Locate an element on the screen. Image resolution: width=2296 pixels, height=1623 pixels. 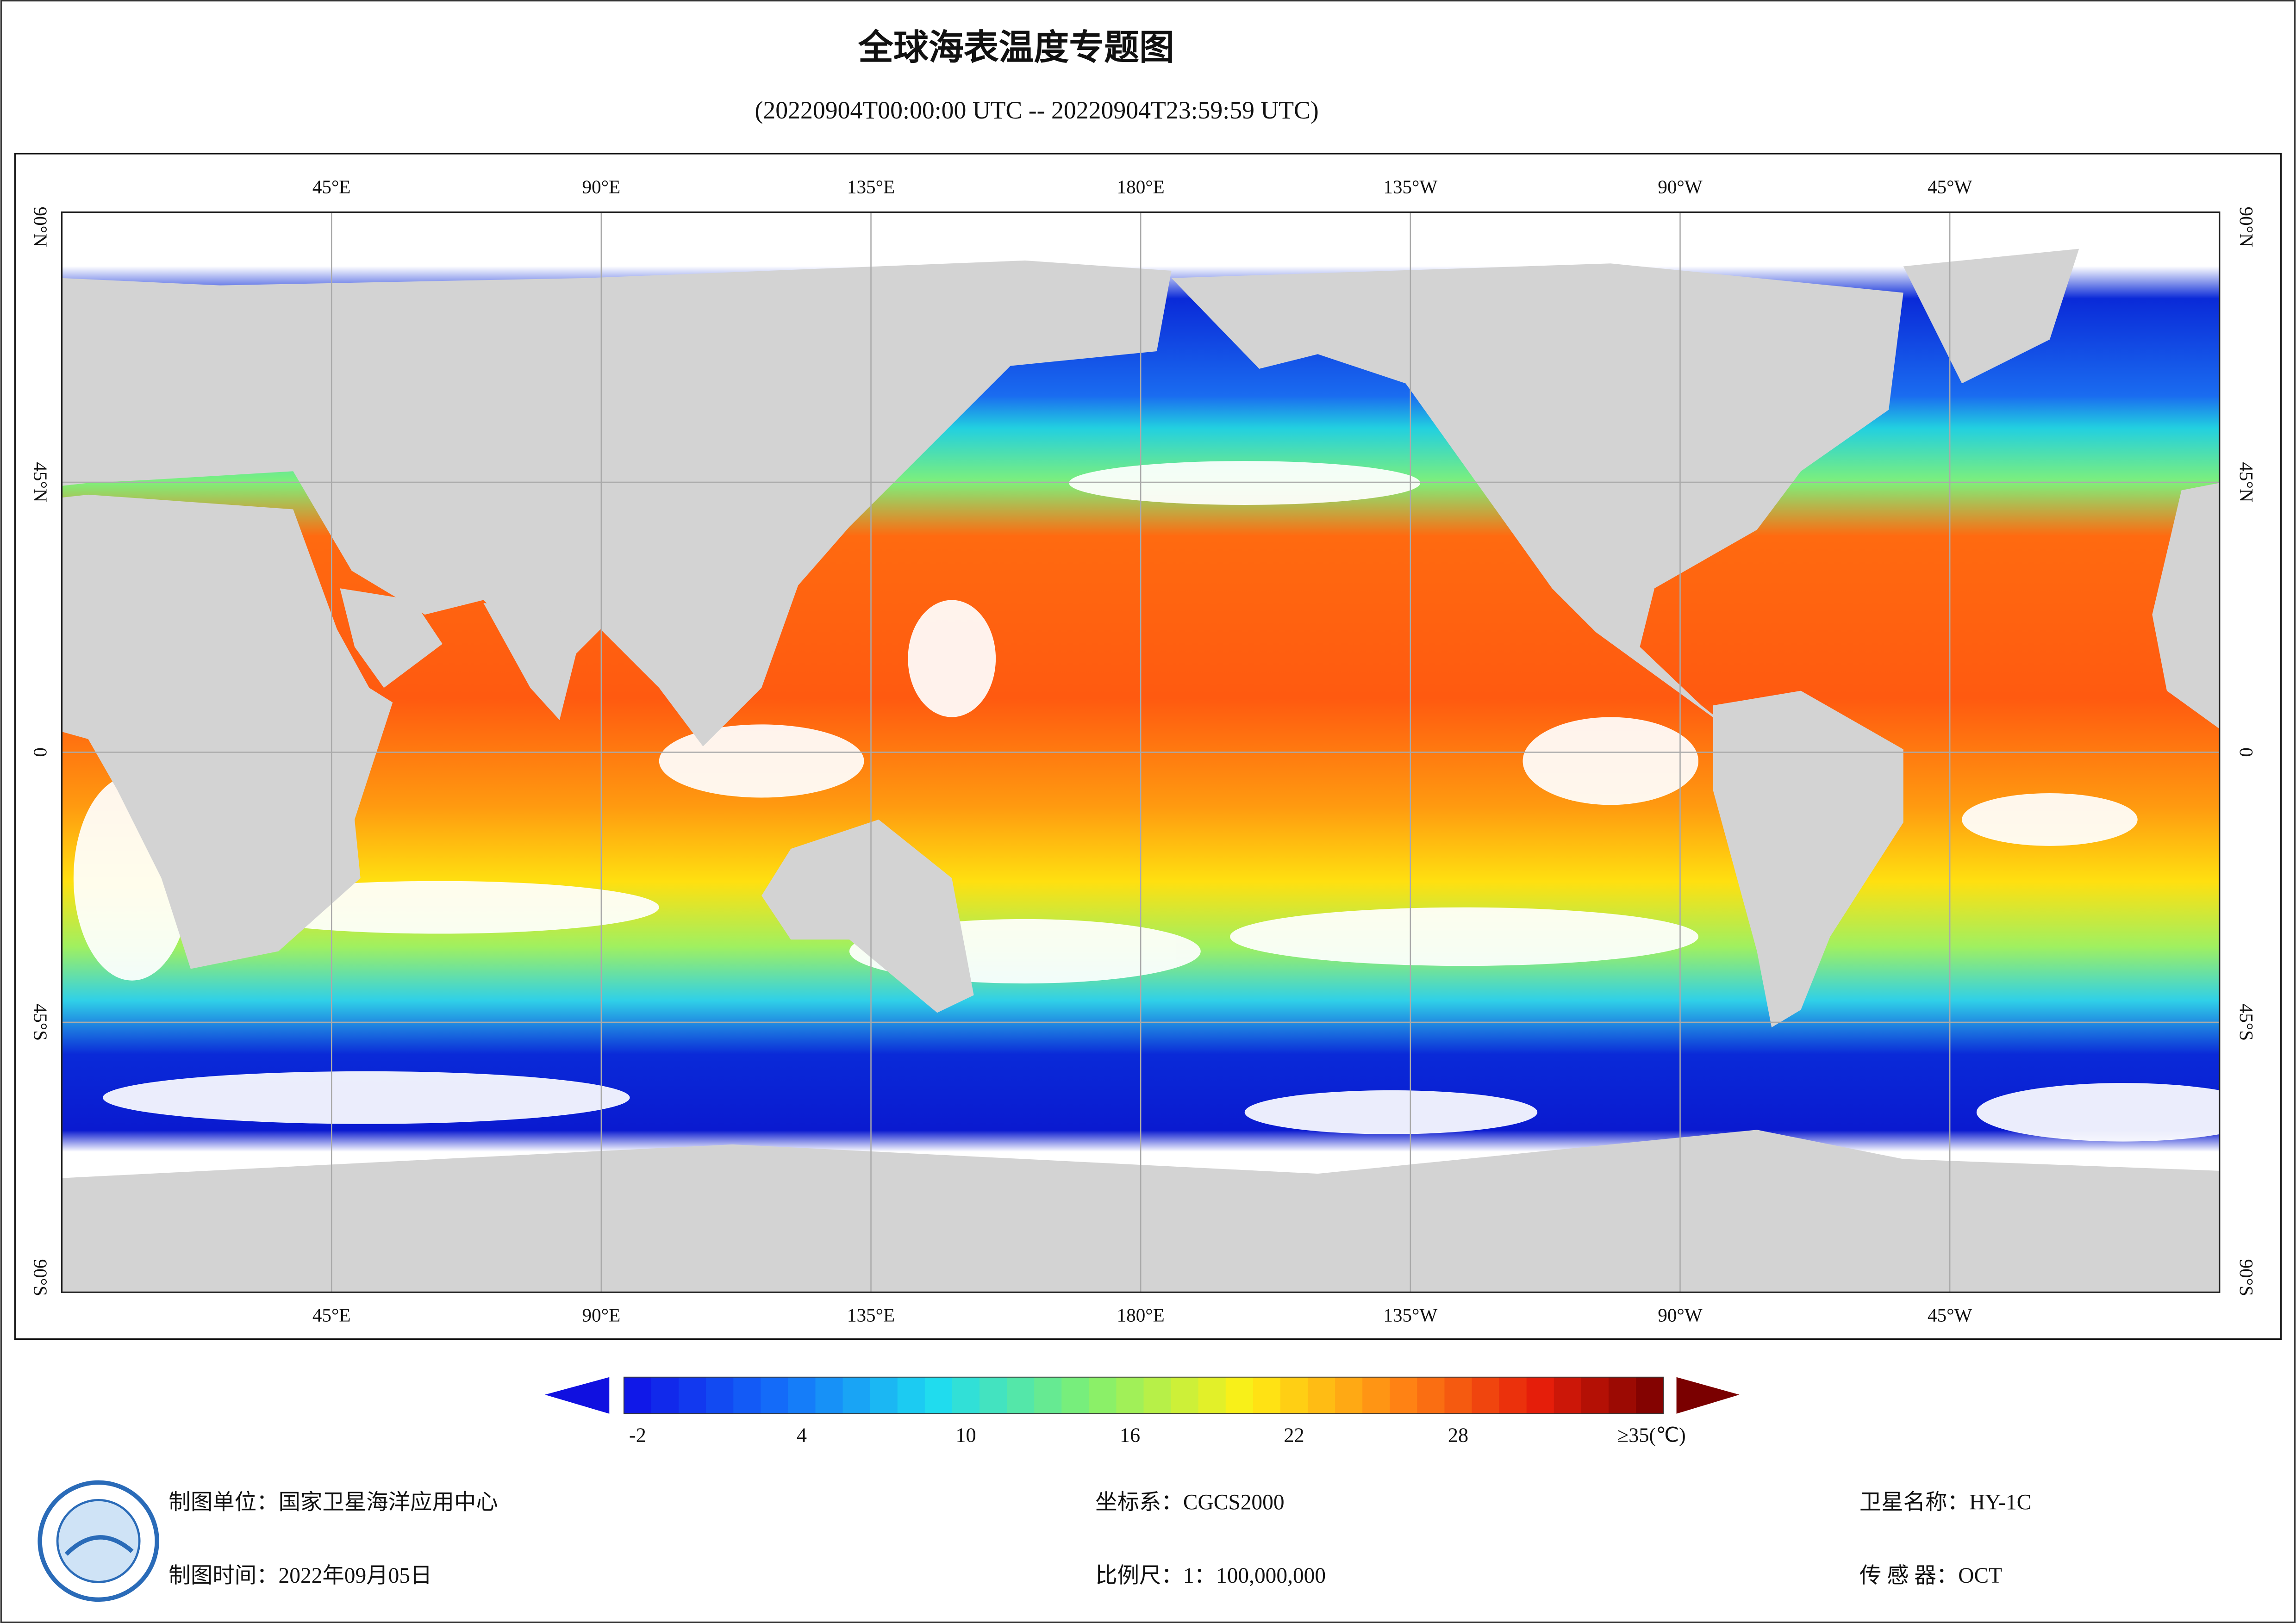
colorbar-max-arrow is located at coordinates (1708, 1395).